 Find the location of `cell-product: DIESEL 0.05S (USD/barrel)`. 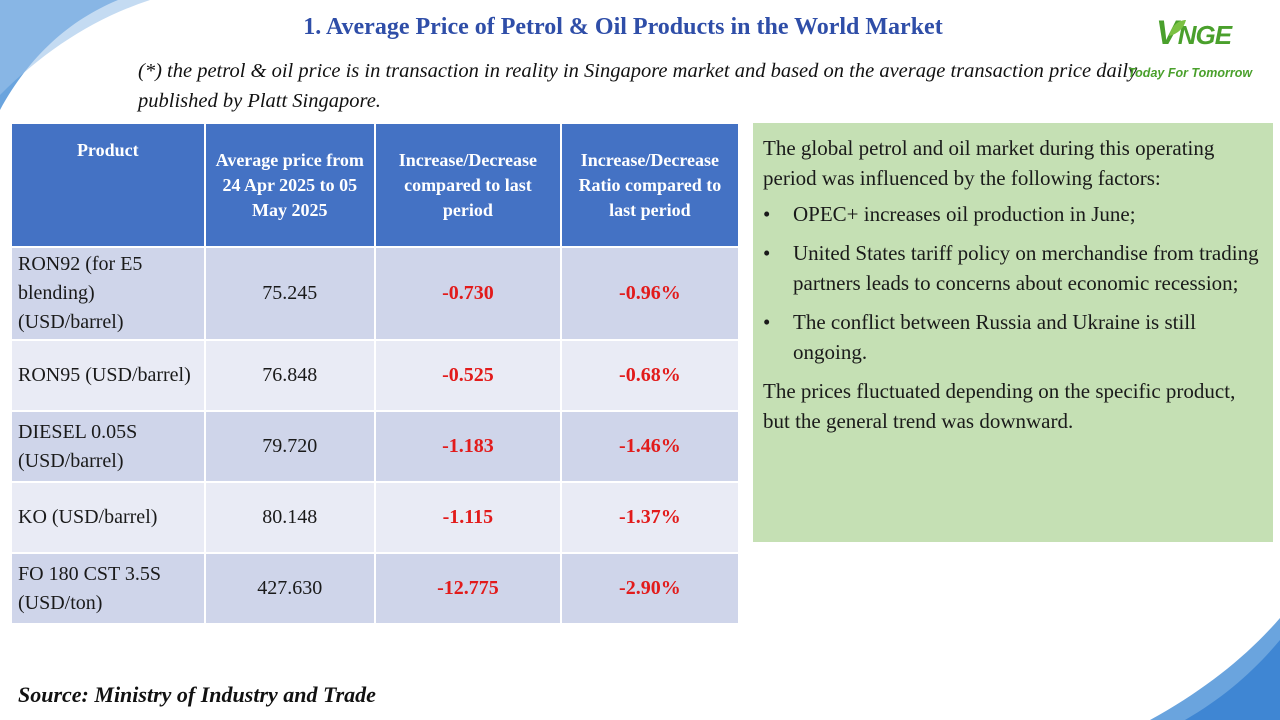

cell-product: DIESEL 0.05S (USD/barrel) is located at coordinates (108, 446).